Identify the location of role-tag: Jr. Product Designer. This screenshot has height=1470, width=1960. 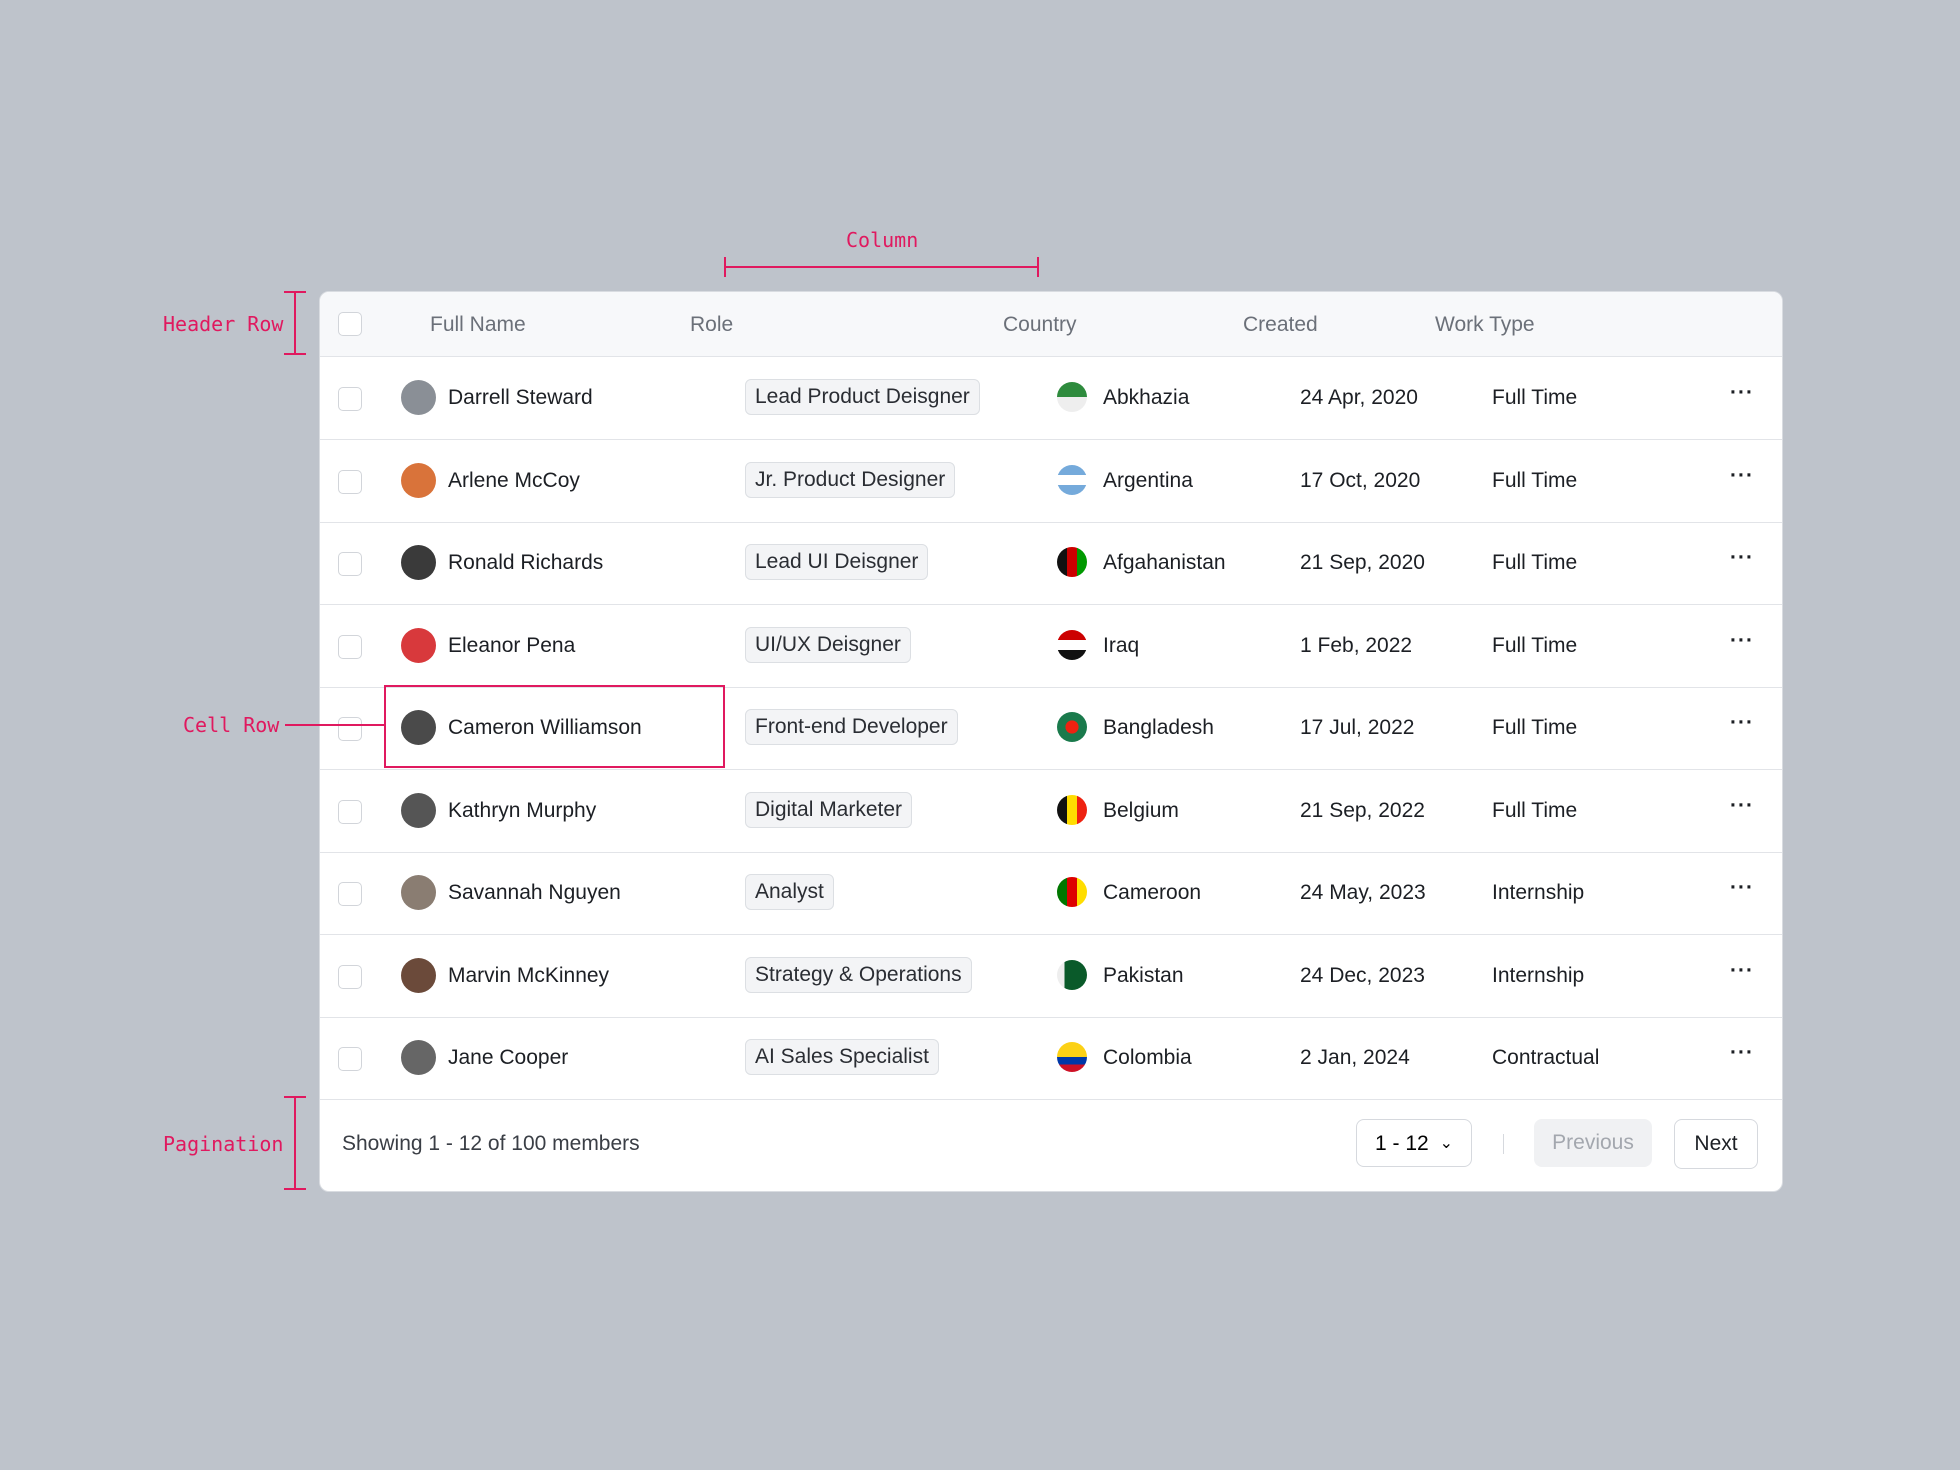
(850, 479).